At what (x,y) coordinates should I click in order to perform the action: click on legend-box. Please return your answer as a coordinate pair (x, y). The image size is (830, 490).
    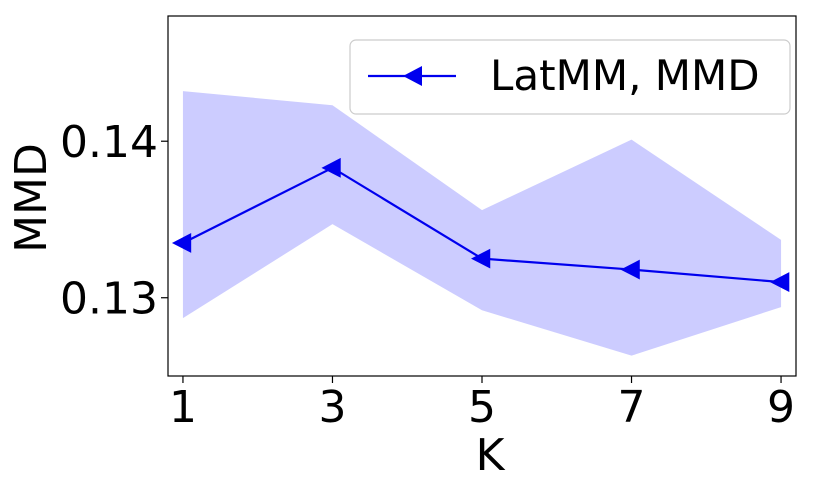
    Looking at the image, I should click on (570, 77).